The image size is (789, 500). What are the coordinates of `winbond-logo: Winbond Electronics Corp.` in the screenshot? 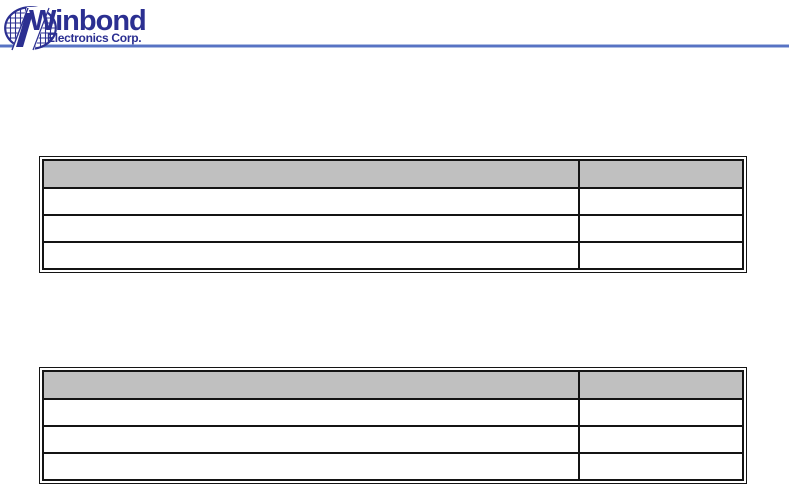 It's located at (85, 28).